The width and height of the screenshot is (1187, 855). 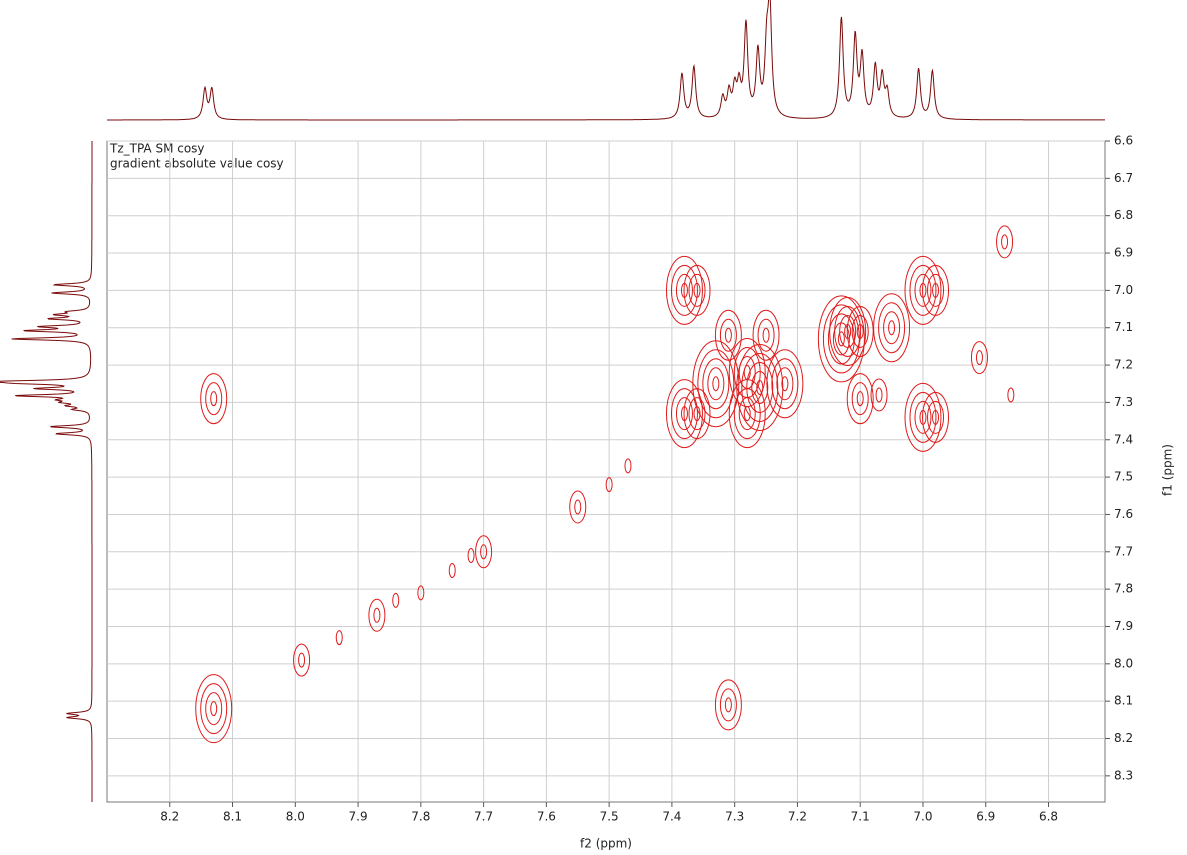 I want to click on x-tick-label: 6.8, so click(x=1048, y=817).